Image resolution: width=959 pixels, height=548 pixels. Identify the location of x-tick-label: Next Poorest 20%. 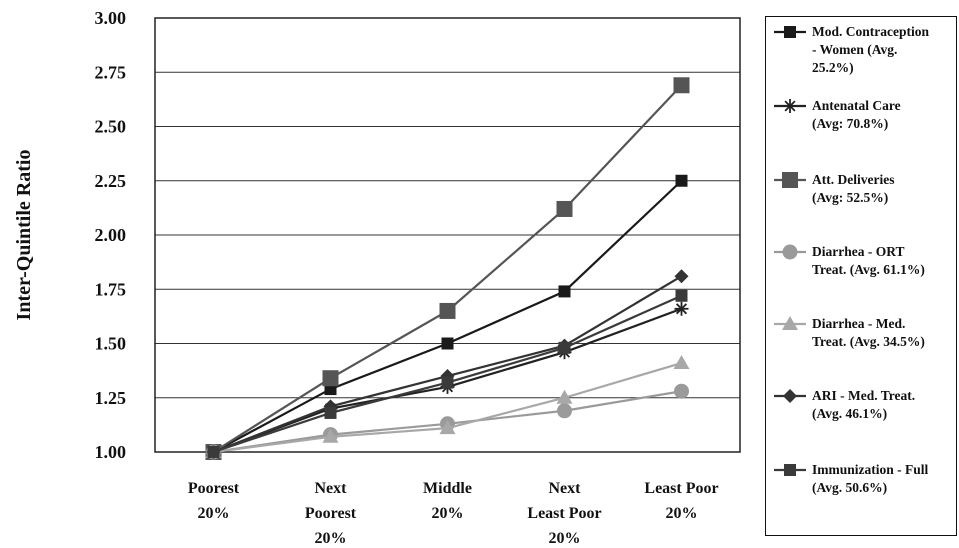
(331, 513).